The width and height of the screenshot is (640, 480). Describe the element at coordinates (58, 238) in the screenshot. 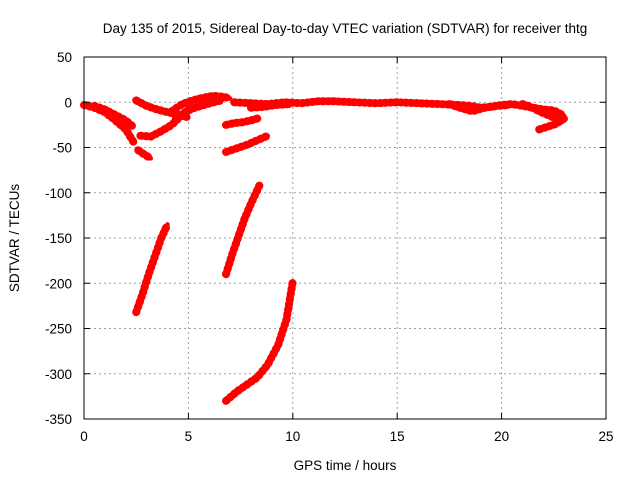

I see `y-tick-label: -150` at that location.